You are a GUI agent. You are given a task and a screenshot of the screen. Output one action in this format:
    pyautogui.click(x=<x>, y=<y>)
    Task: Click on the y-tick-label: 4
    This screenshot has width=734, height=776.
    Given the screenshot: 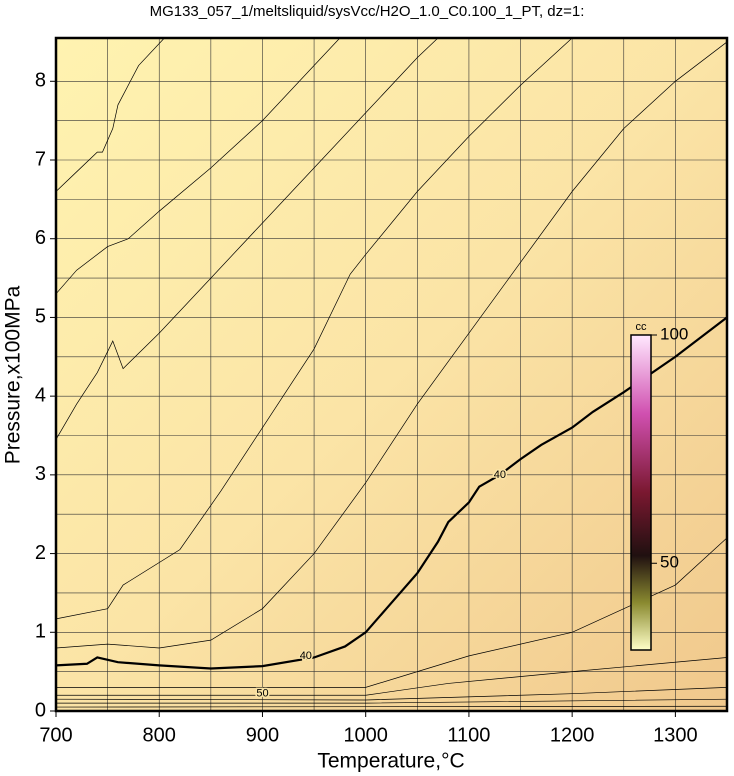 What is the action you would take?
    pyautogui.click(x=40, y=395)
    